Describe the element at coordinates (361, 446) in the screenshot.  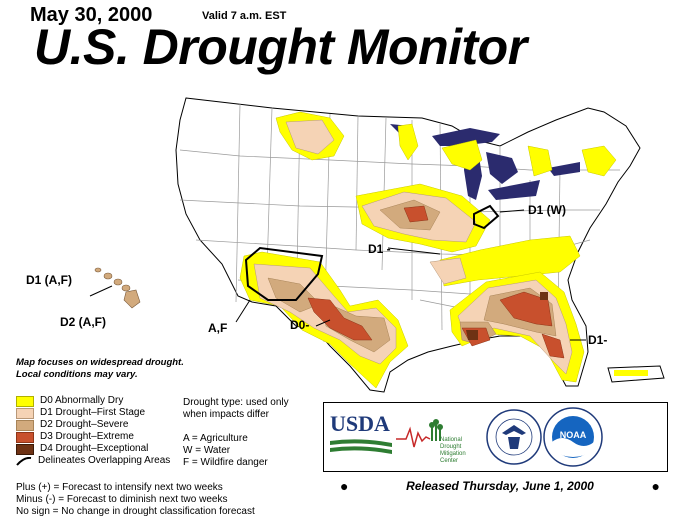
I see `usda-field-icon` at that location.